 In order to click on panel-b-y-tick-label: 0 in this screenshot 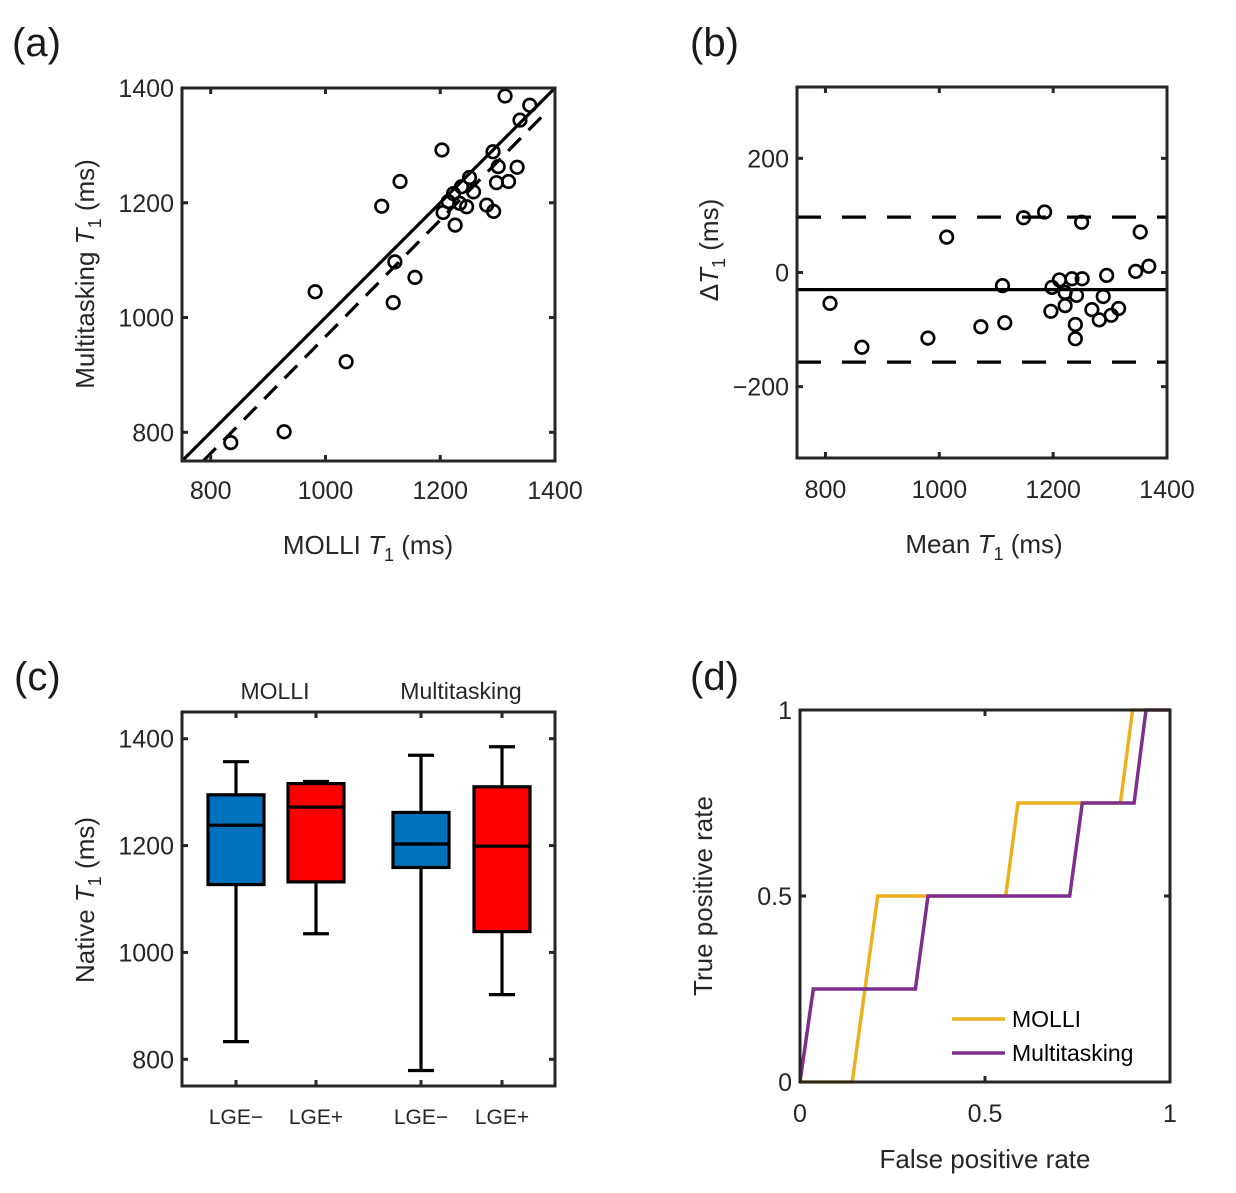, I will do `click(782, 274)`.